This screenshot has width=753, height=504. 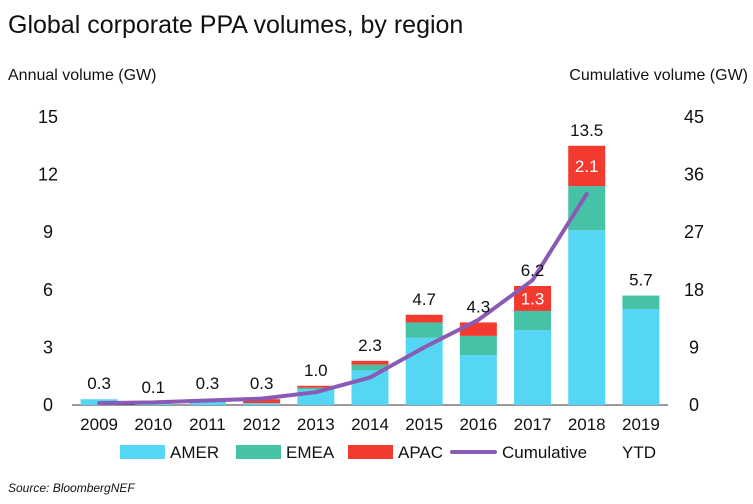 What do you see at coordinates (533, 270) in the screenshot?
I see `bar-total-label: 6.2` at bounding box center [533, 270].